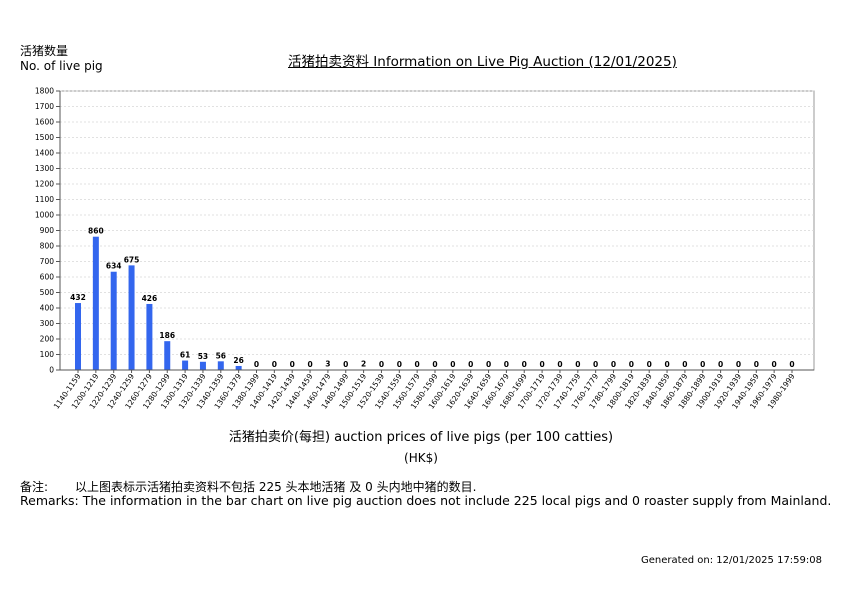 Image resolution: width=842 pixels, height=595 pixels. I want to click on y-tick-label: 800, so click(47, 246).